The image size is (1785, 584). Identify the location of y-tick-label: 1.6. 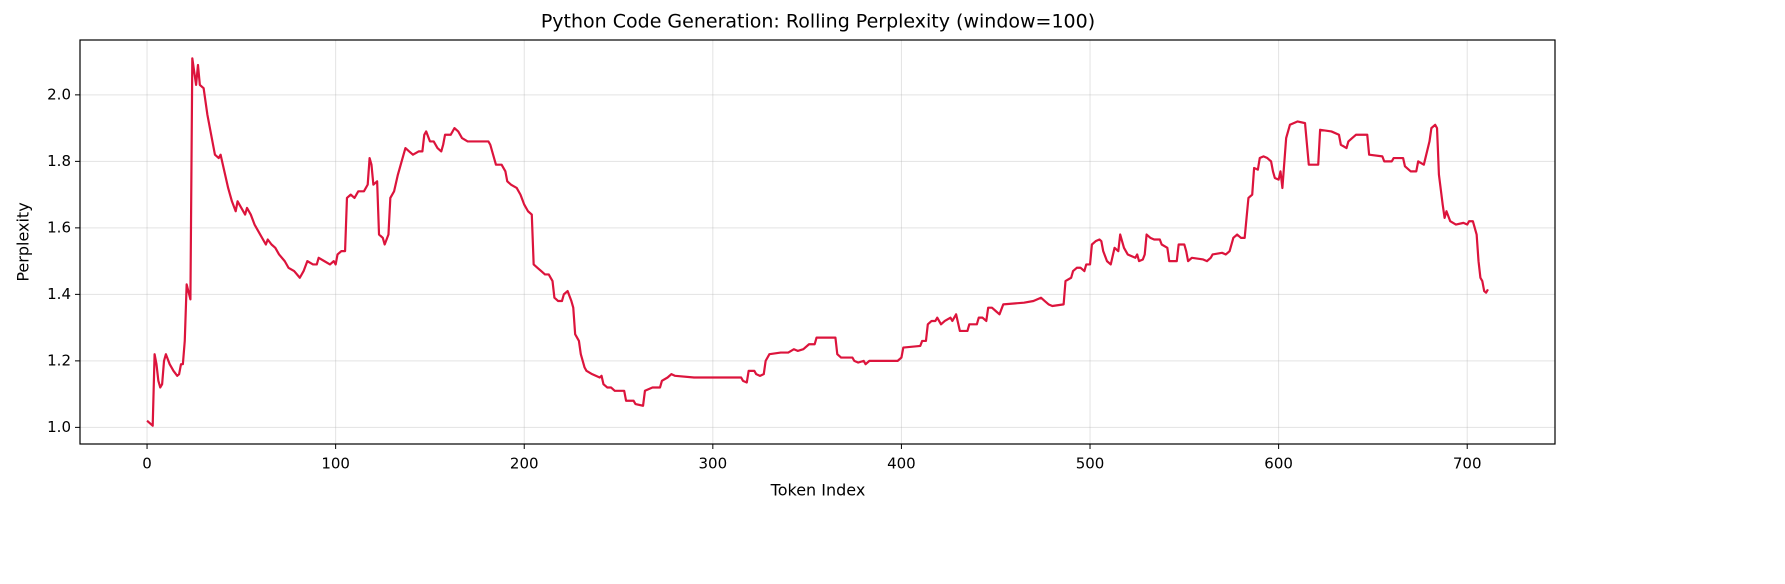
(59, 227).